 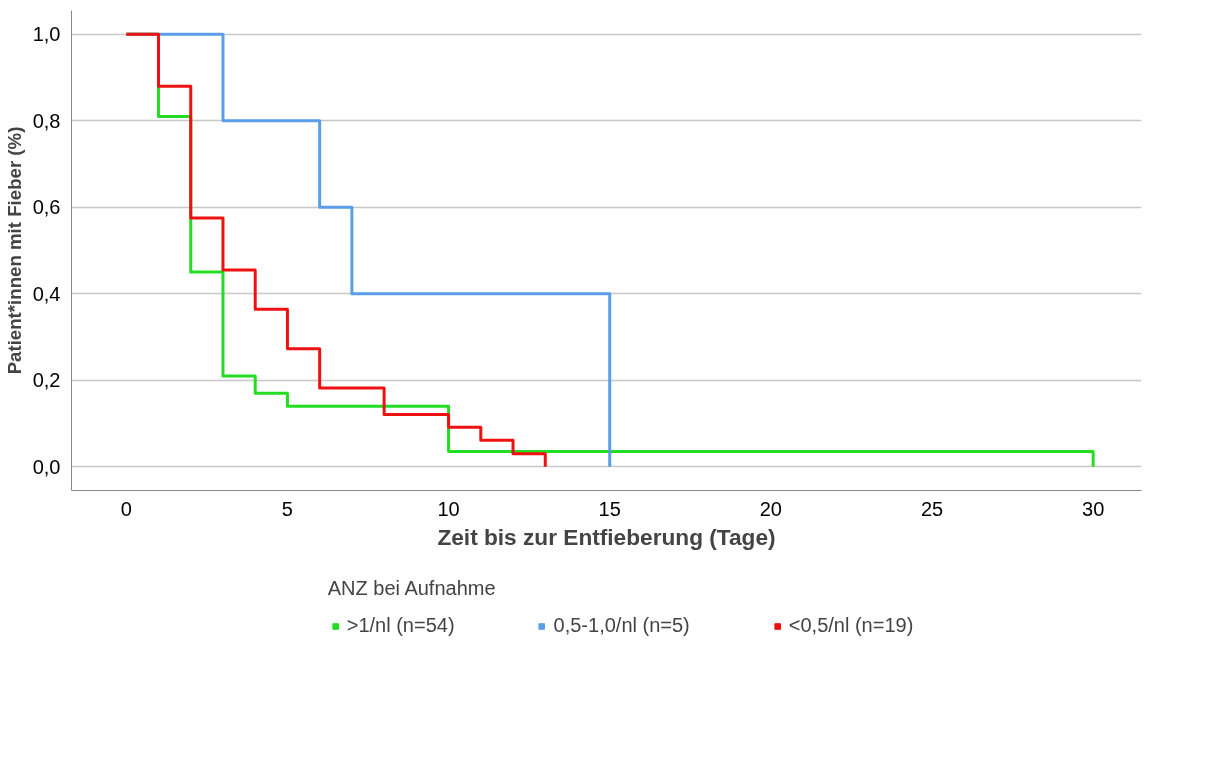 What do you see at coordinates (14, 250) in the screenshot?
I see `y-axis-title: Patient*innen mit Fieber (%)` at bounding box center [14, 250].